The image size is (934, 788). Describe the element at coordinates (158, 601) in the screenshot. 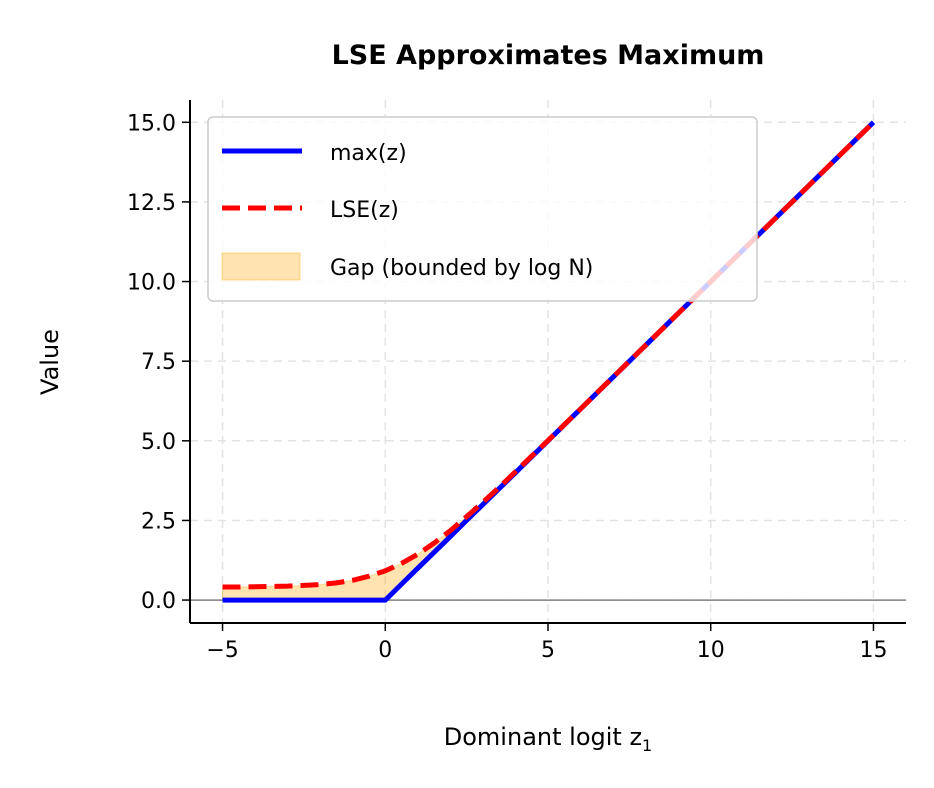

I see `y-tick-label: 0.0` at that location.